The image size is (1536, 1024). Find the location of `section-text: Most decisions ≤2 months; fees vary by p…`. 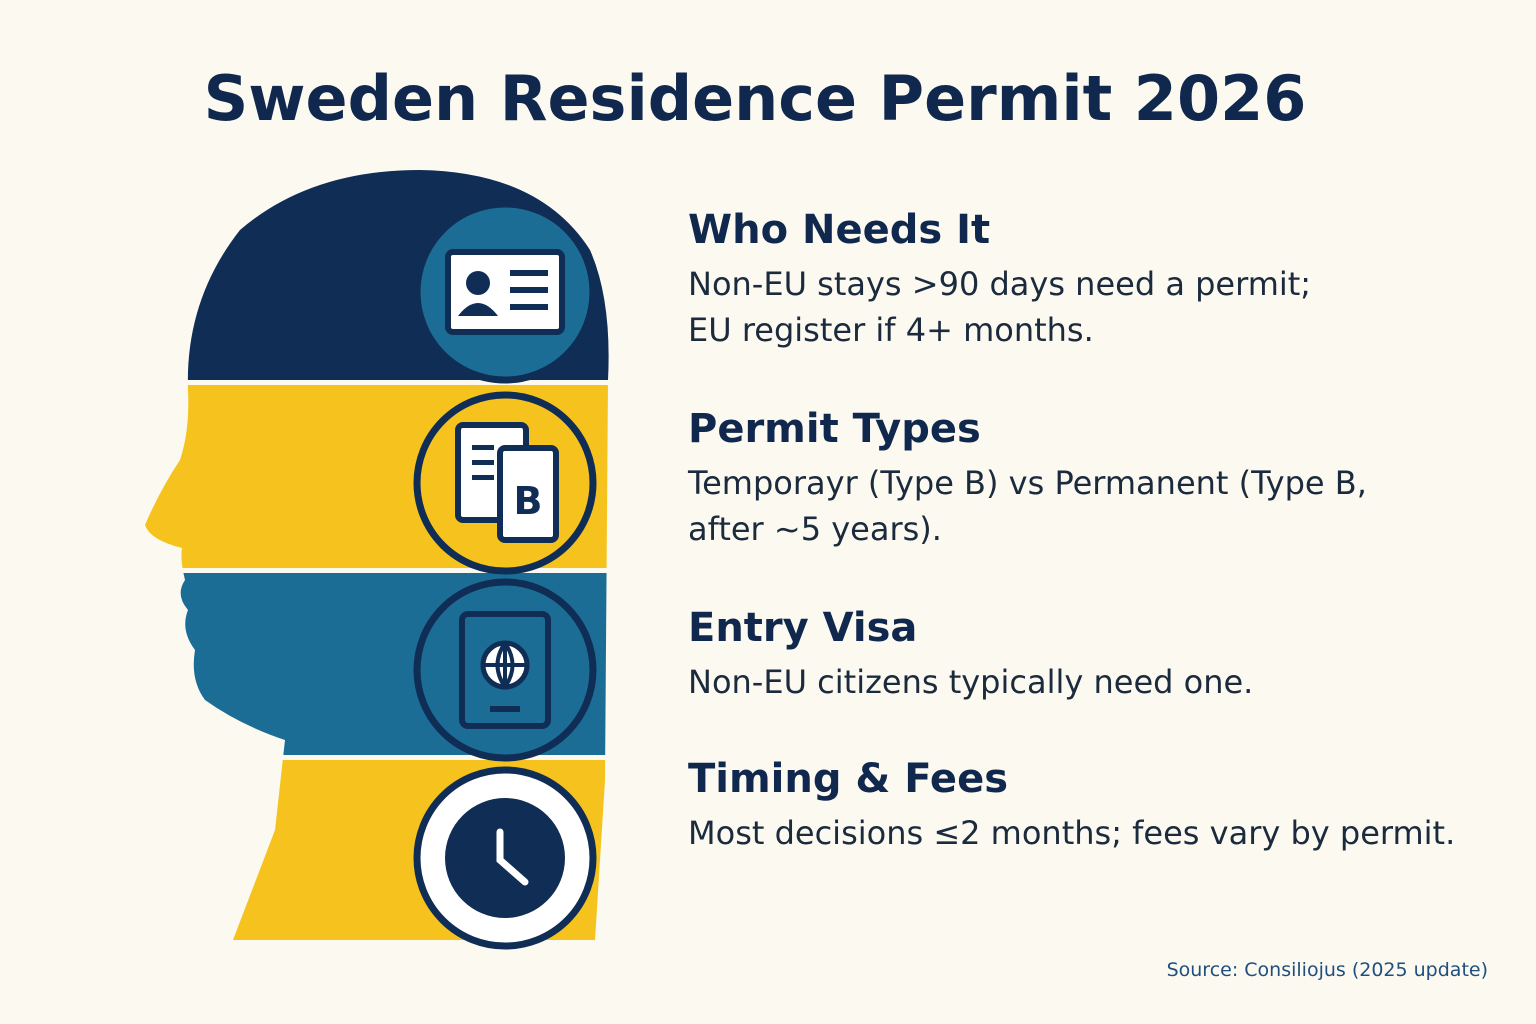

section-text: Most decisions ≤2 months; fees vary by p… is located at coordinates (1071, 833).